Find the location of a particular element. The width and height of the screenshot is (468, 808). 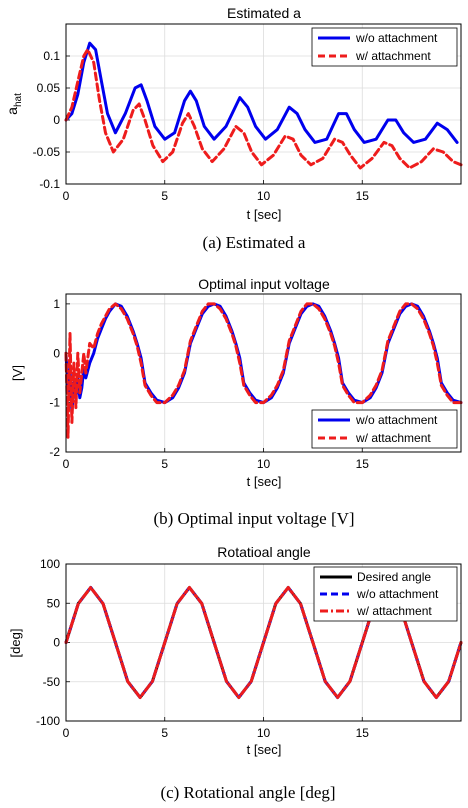

y-tick-labels: -2 -1 0 1 is located at coordinates (54, 378).